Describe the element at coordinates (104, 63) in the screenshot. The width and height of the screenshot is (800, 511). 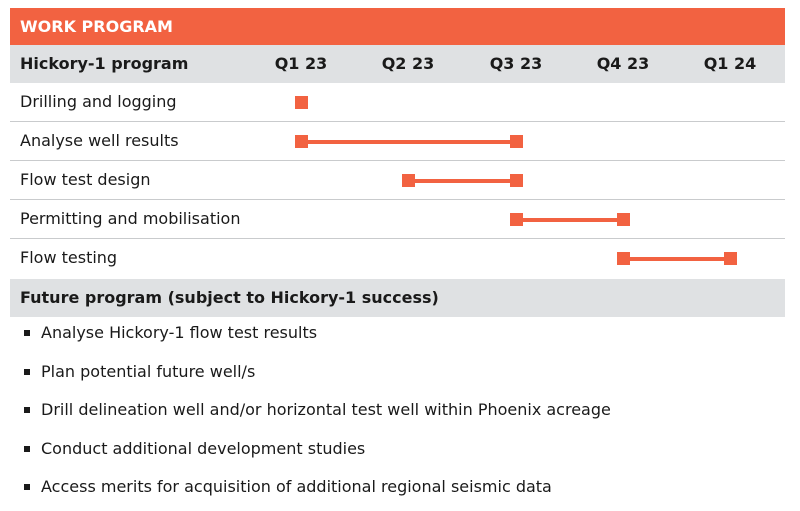
I see `program-title: Hickory-1 program` at that location.